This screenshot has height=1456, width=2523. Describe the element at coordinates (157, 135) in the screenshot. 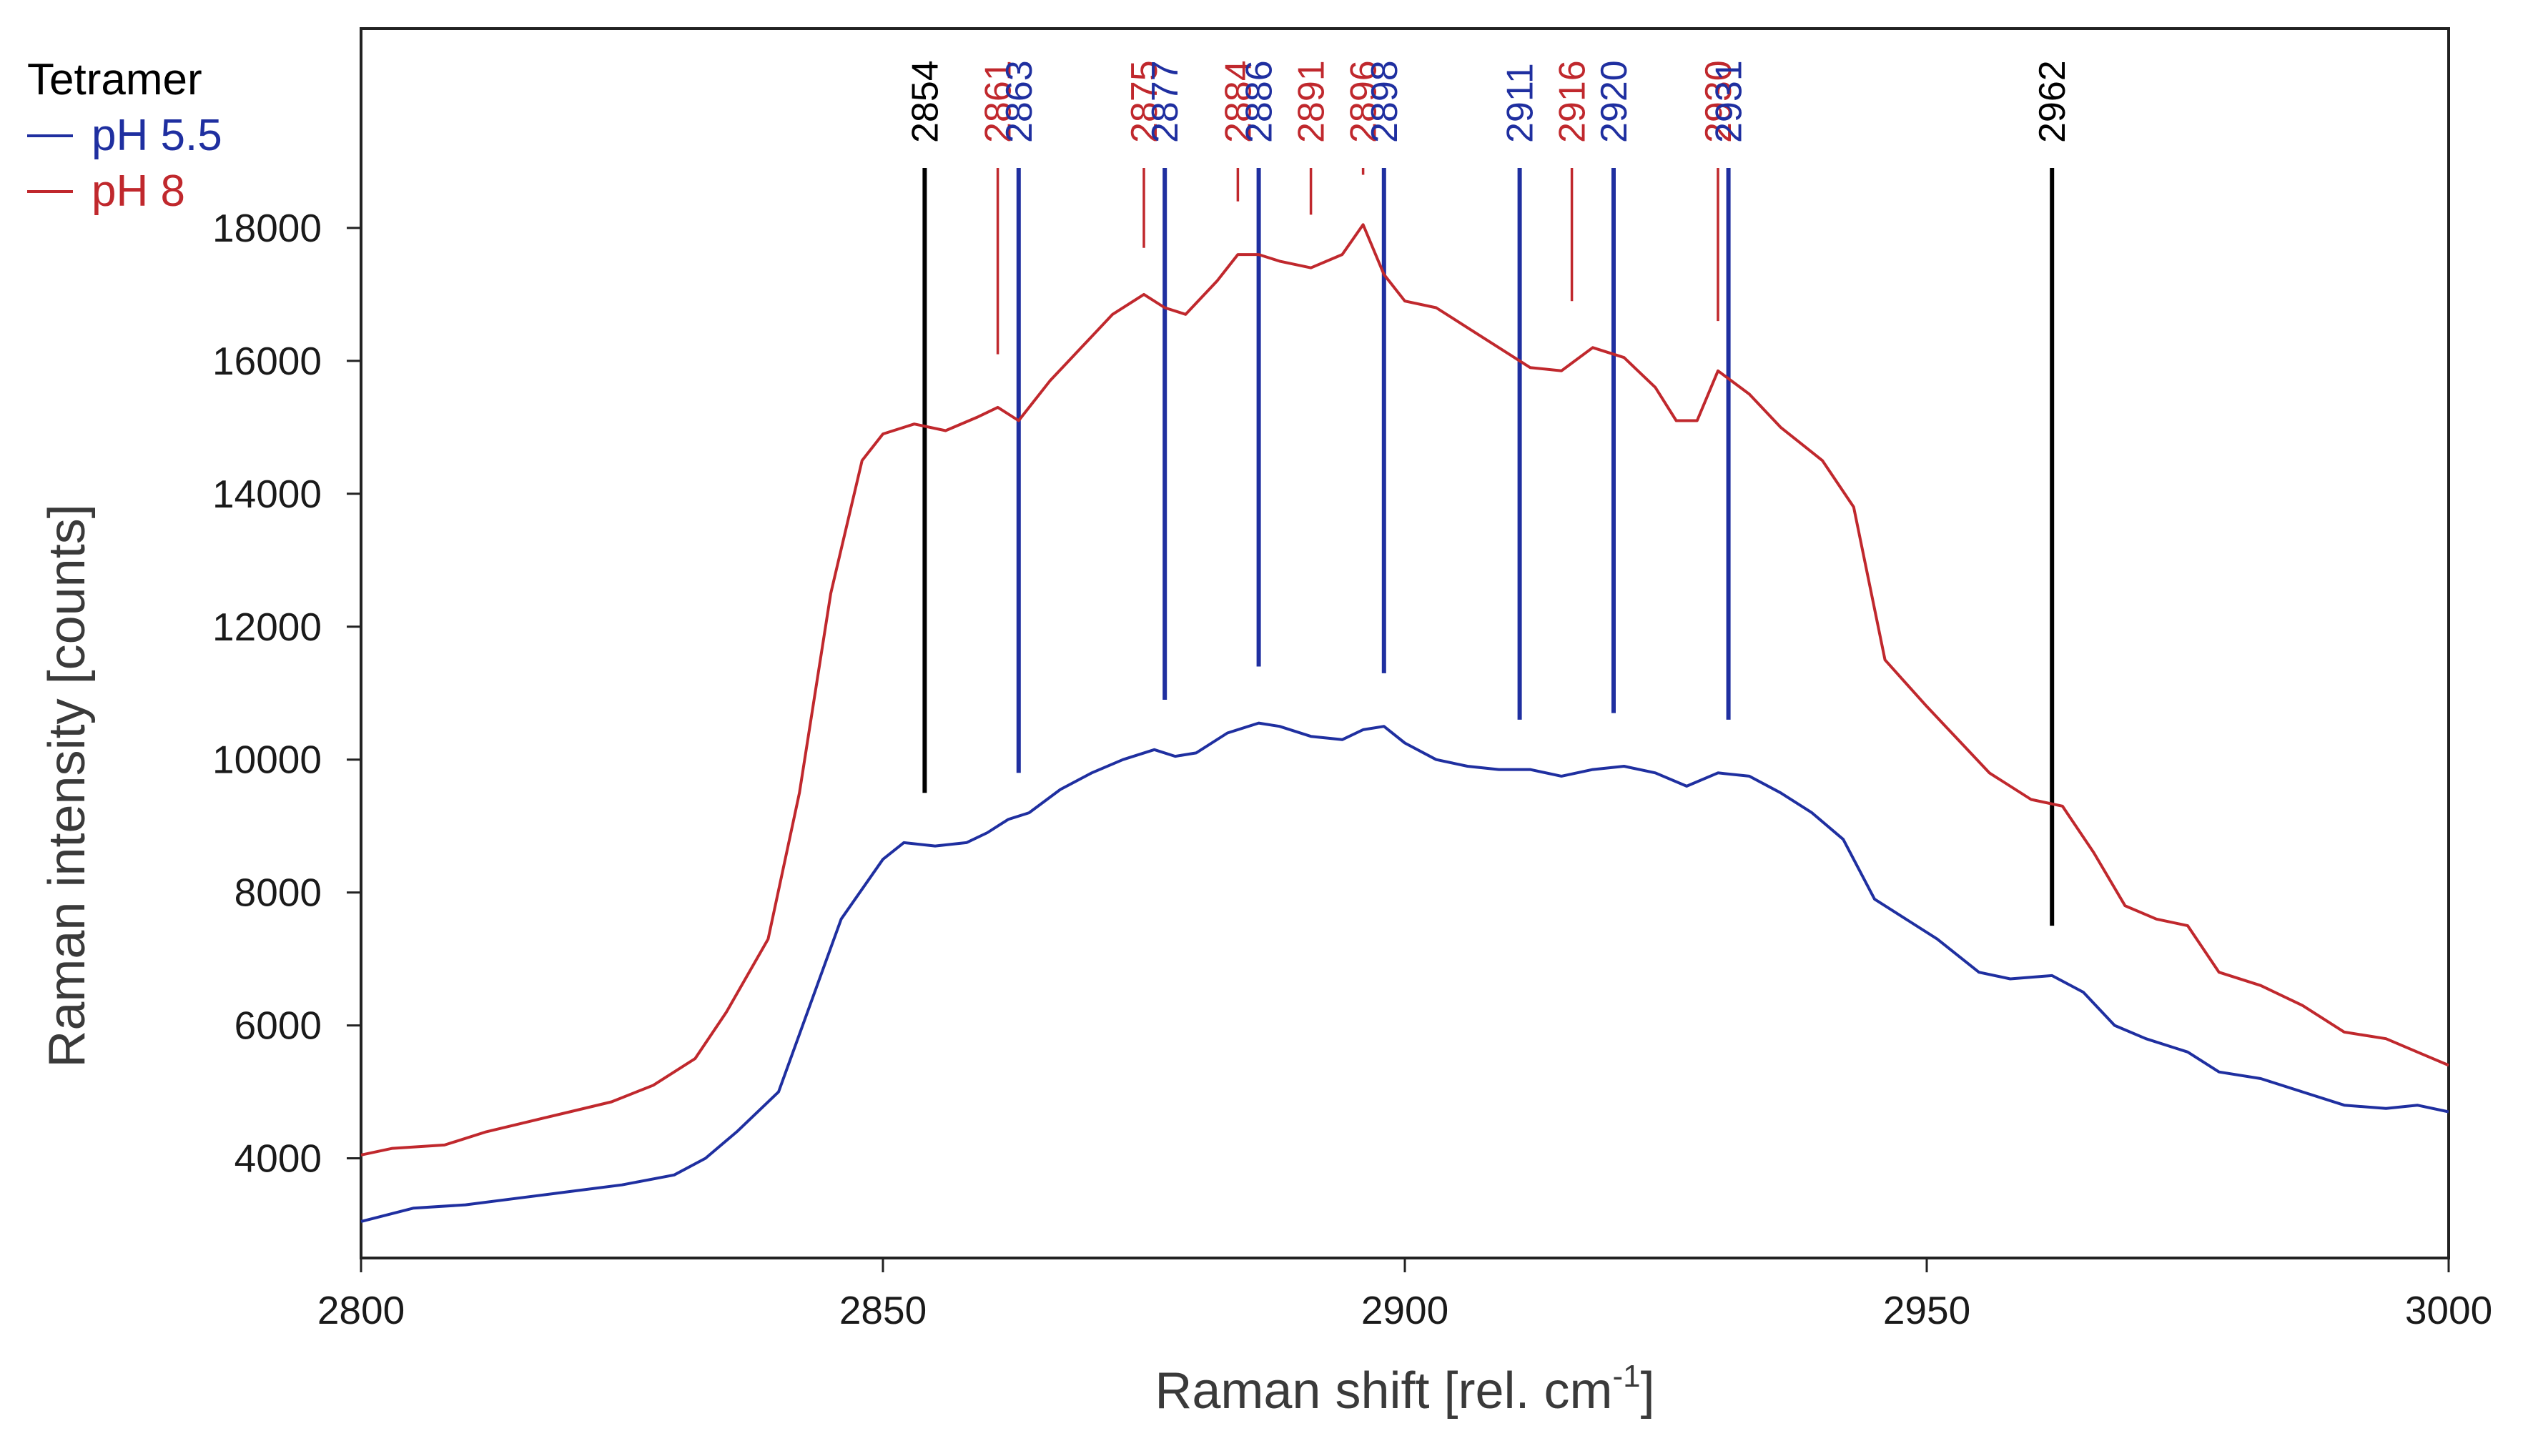

I see `legend-entry-label: pH 5.5` at that location.